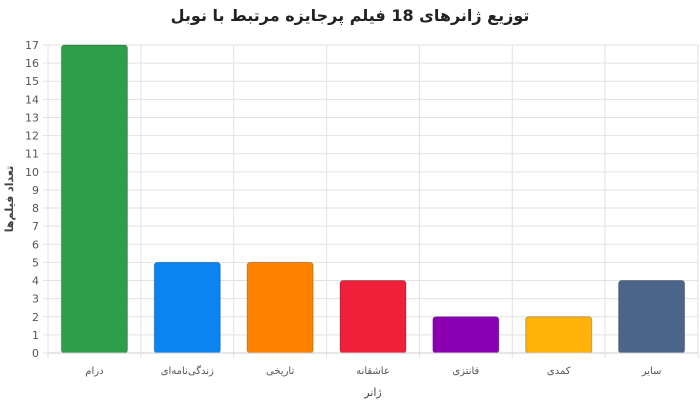  What do you see at coordinates (32, 99) in the screenshot?
I see `y-tick-label: 14` at bounding box center [32, 99].